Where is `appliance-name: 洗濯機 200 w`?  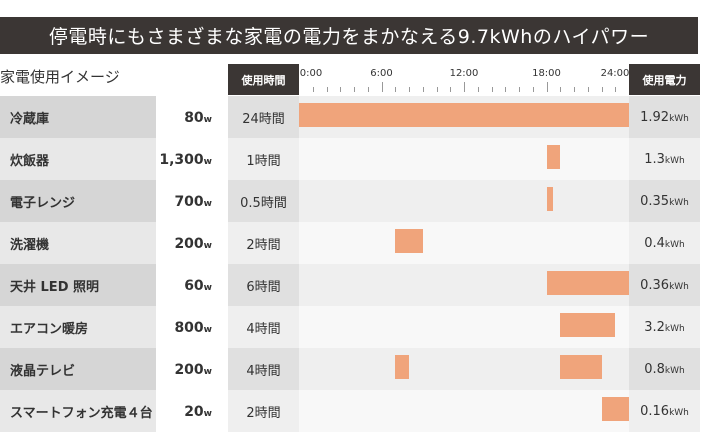
appliance-name: 洗濯機 200 w is located at coordinates (108, 243).